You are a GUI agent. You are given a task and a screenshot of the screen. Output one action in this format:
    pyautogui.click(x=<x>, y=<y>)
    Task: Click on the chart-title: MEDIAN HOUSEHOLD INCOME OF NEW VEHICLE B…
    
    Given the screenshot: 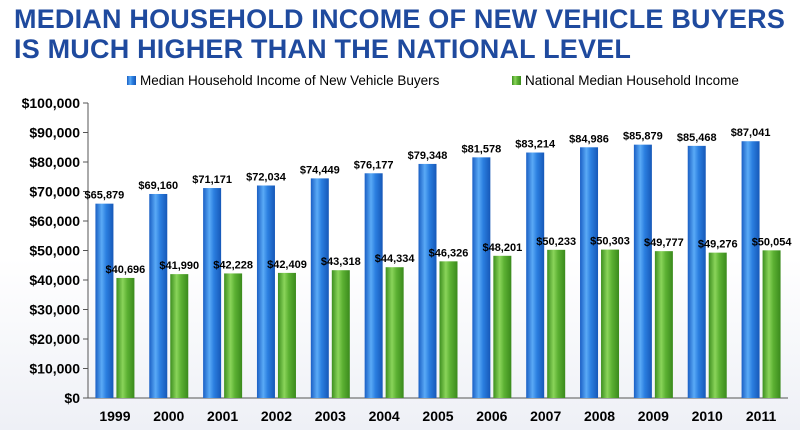 What is the action you would take?
    pyautogui.click(x=399, y=34)
    